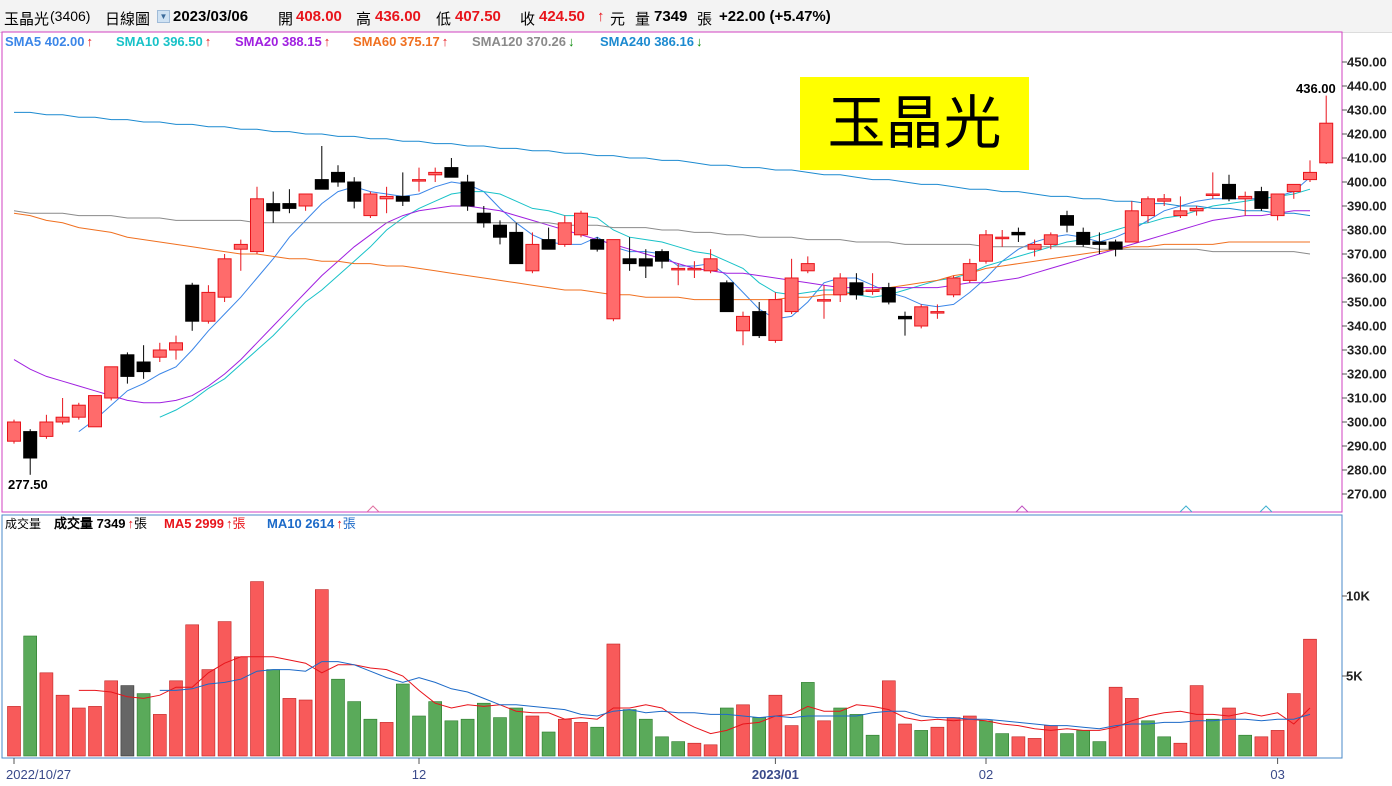 This screenshot has height=786, width=1392. Describe the element at coordinates (128, 19) in the screenshot. I see `period-label: 日線圖` at that location.